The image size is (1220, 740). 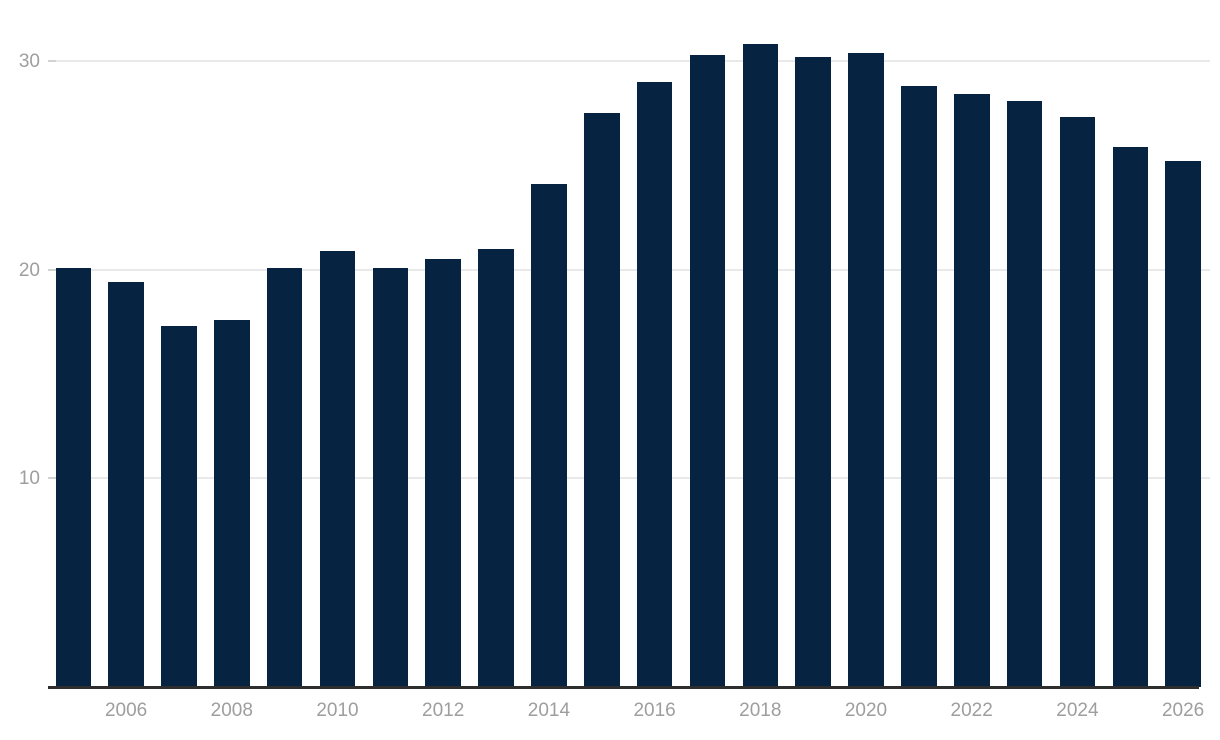 I want to click on bar-2016, so click(x=654, y=384).